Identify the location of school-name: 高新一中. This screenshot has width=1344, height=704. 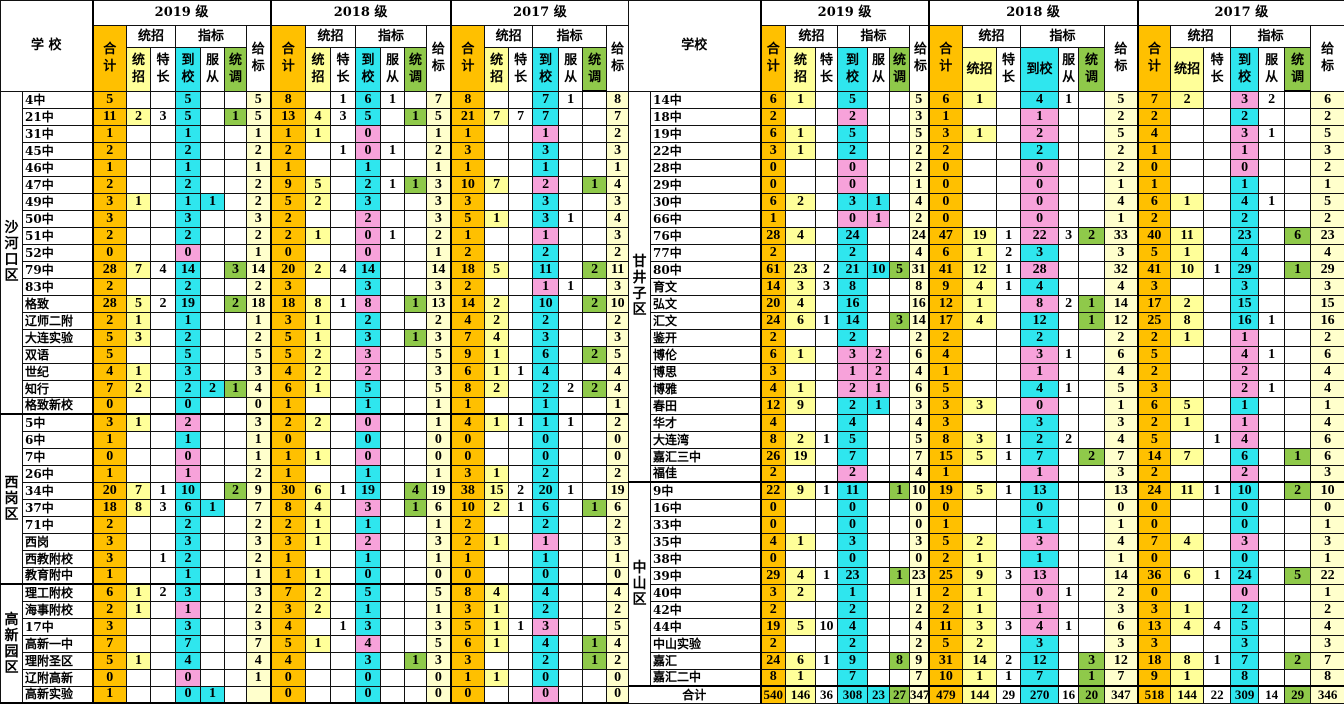
(58, 643).